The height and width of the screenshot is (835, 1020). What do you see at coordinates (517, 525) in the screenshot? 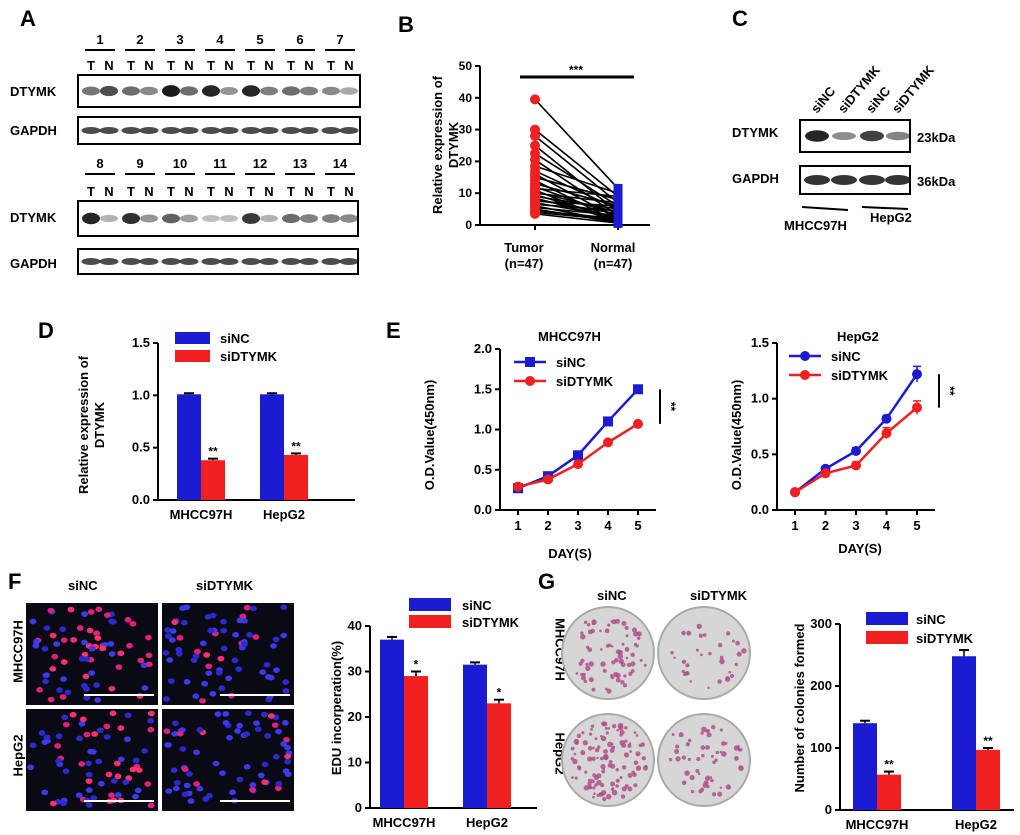
I see `e1-xtick-0: 1` at bounding box center [517, 525].